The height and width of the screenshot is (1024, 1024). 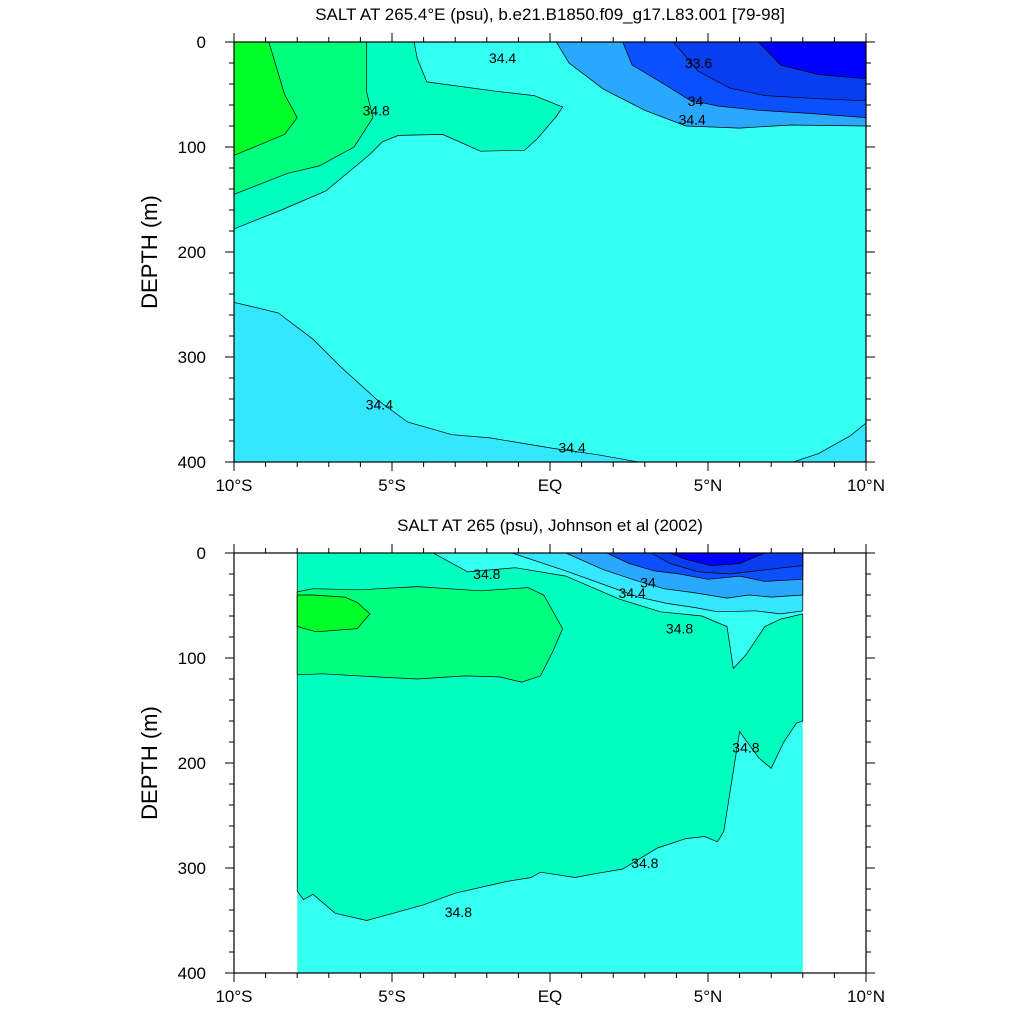 I want to click on contour-line-34.4-34.6, so click(x=657, y=583).